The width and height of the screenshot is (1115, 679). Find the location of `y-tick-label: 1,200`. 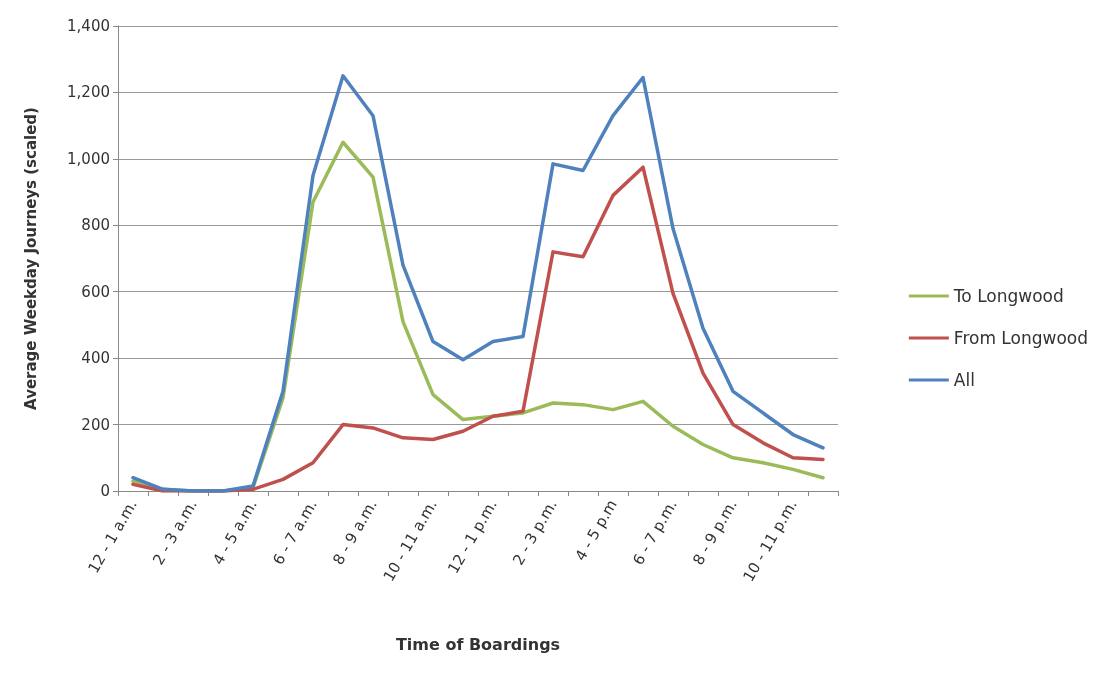

y-tick-label: 1,200 is located at coordinates (88, 92).